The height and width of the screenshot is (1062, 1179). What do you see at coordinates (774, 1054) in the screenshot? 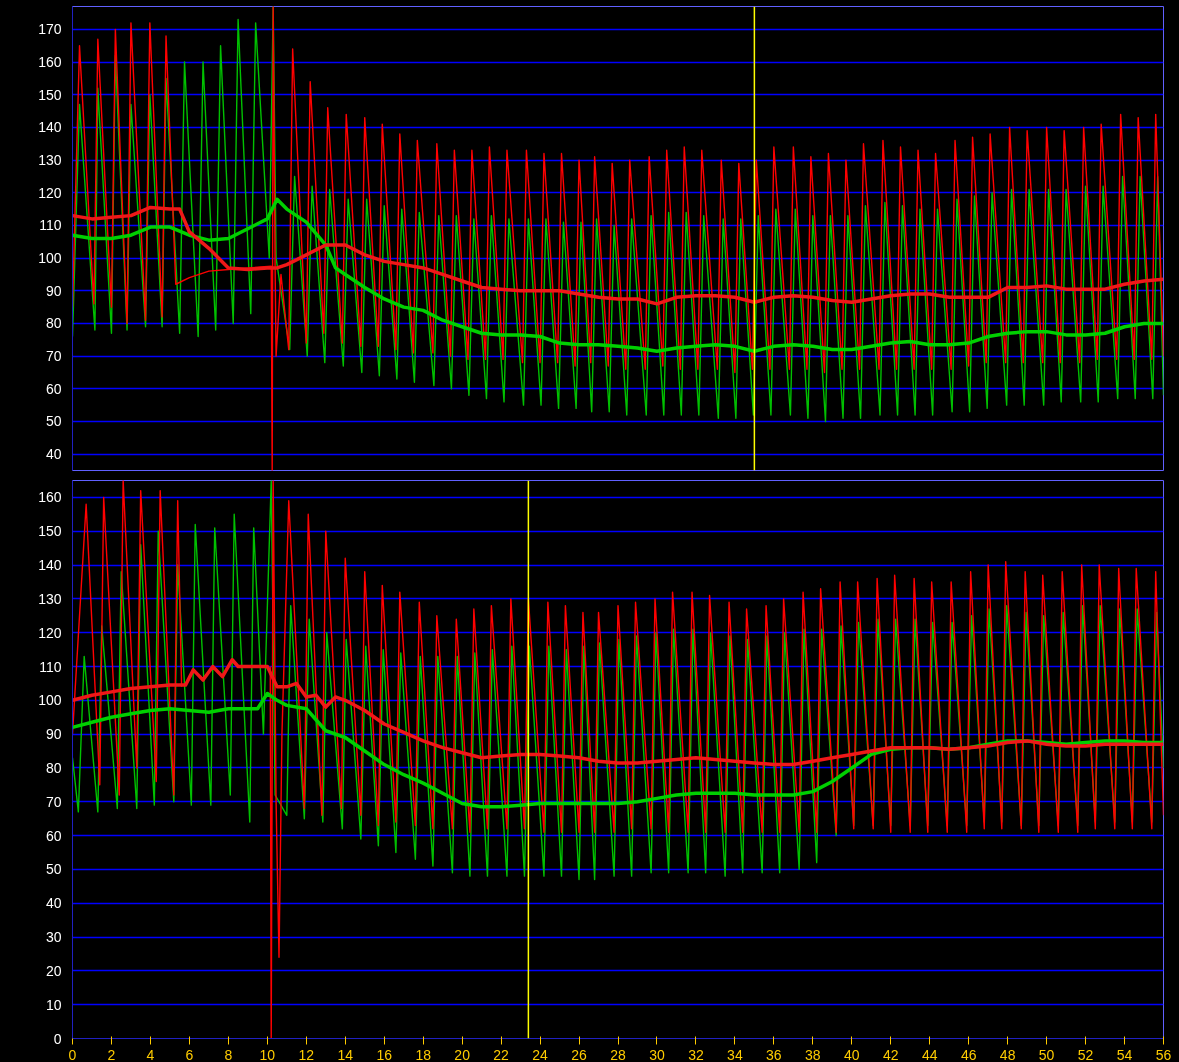
I see `x-tick-label: 36` at bounding box center [774, 1054].